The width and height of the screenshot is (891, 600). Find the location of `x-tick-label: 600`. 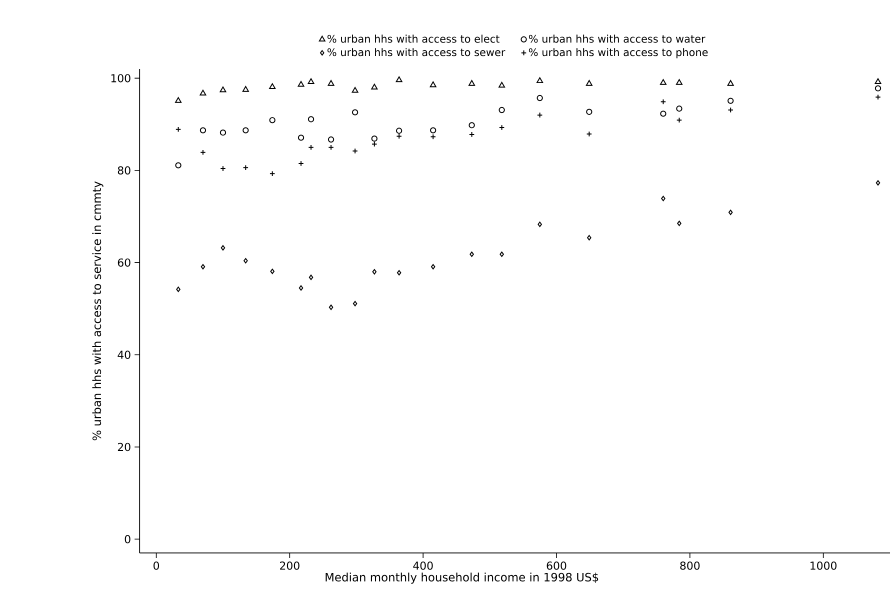

x-tick-label: 600 is located at coordinates (556, 566).